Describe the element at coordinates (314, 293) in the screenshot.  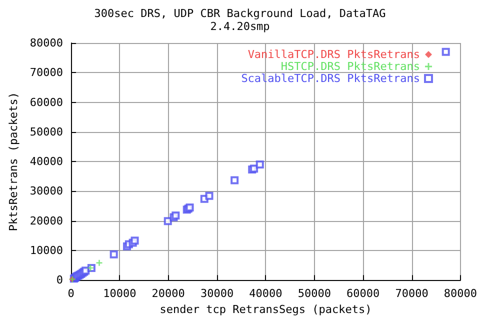
I see `x-tick-label: 50000` at that location.